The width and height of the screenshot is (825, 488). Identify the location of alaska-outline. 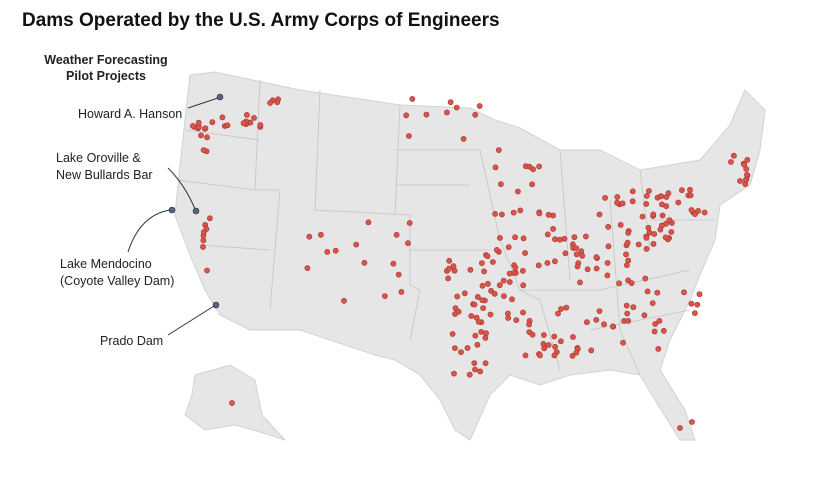
(235, 403).